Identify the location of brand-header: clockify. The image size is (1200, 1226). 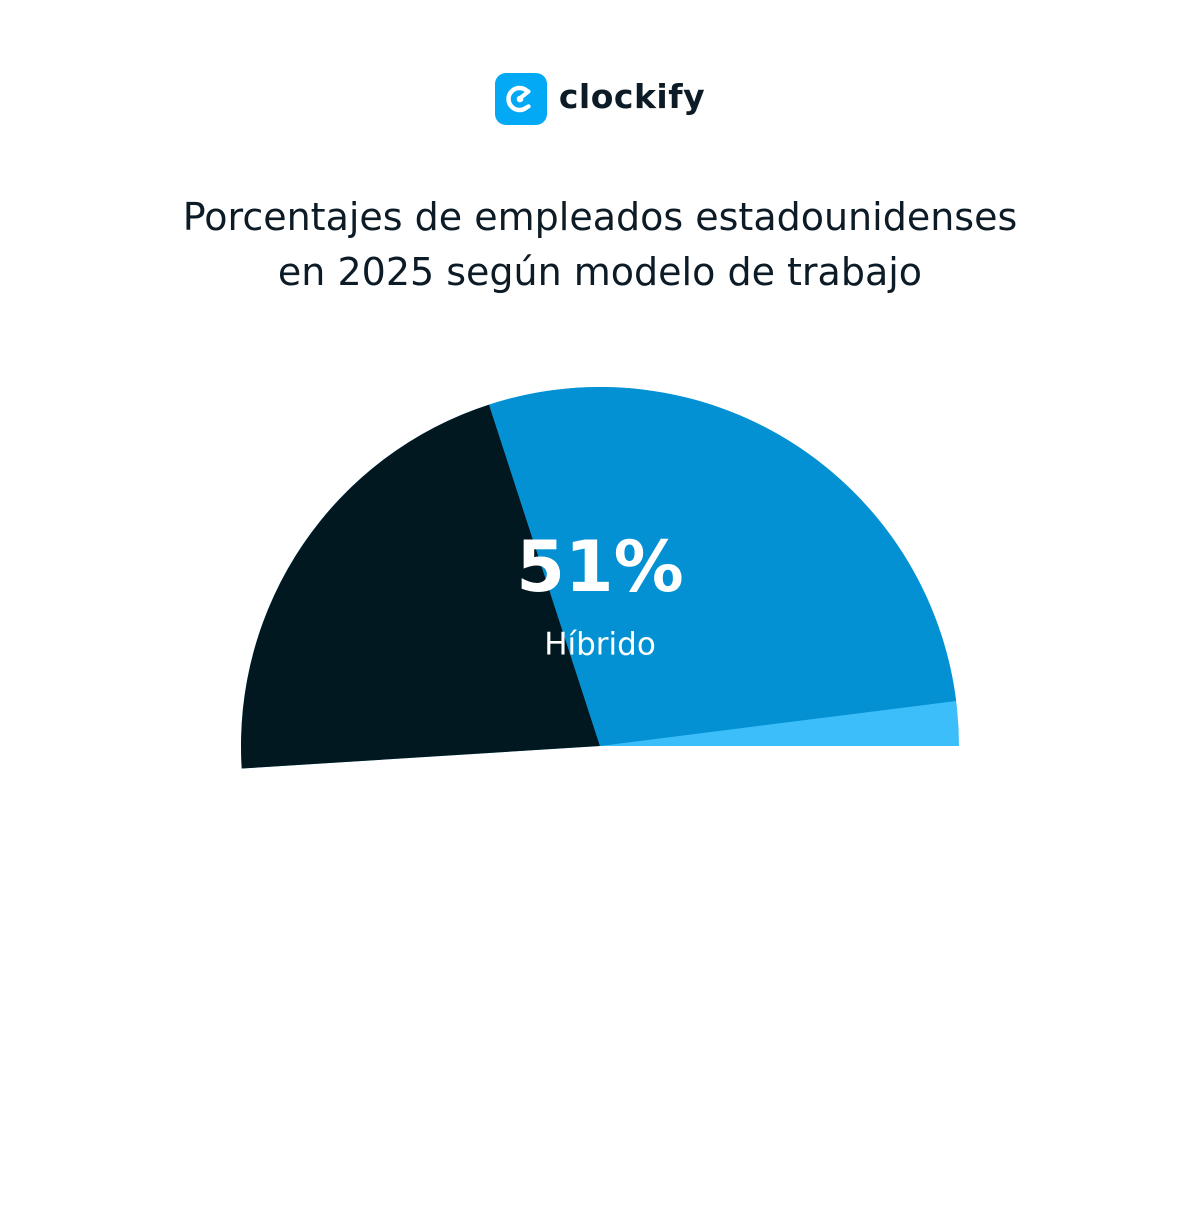
(600, 99).